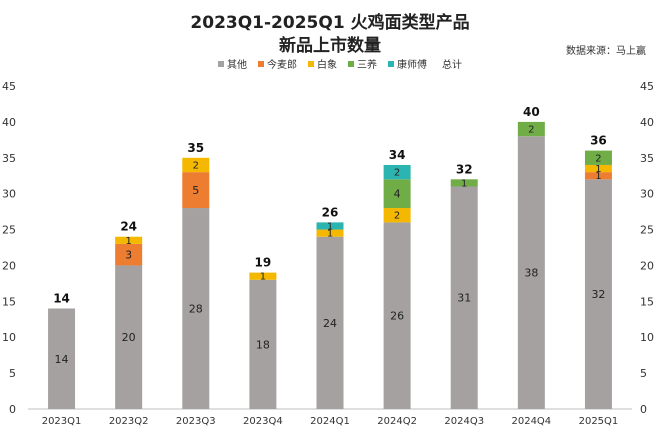 The width and height of the screenshot is (660, 432). I want to click on y-tick-label-right: 45, so click(647, 86).